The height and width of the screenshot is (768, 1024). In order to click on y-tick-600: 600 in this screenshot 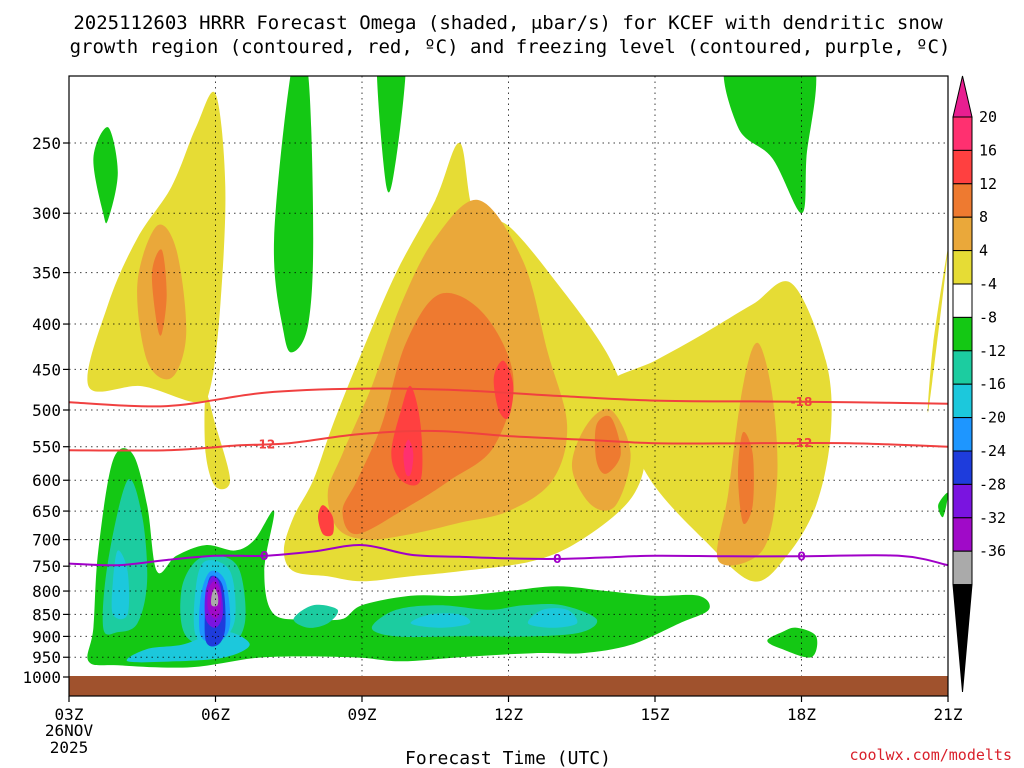, I will do `click(46, 480)`.